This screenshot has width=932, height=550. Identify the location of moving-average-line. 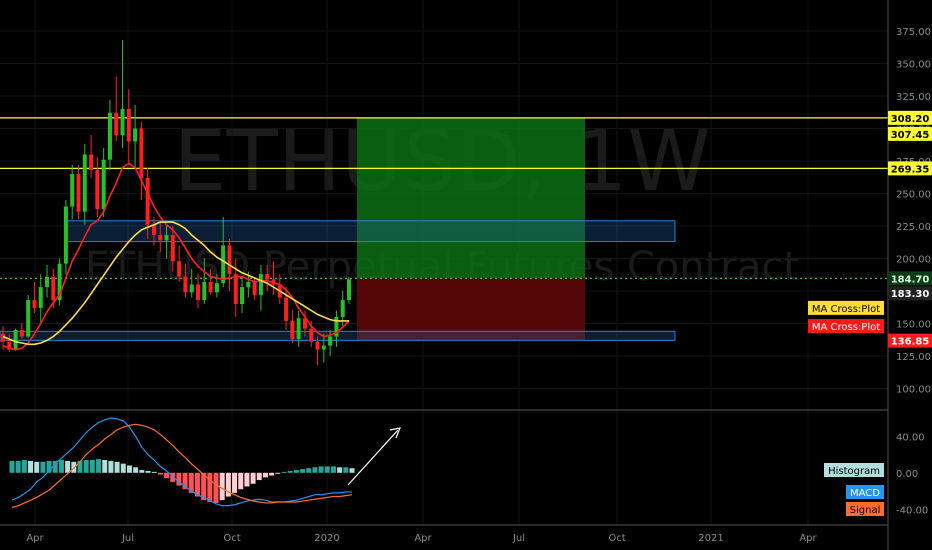
(175, 283).